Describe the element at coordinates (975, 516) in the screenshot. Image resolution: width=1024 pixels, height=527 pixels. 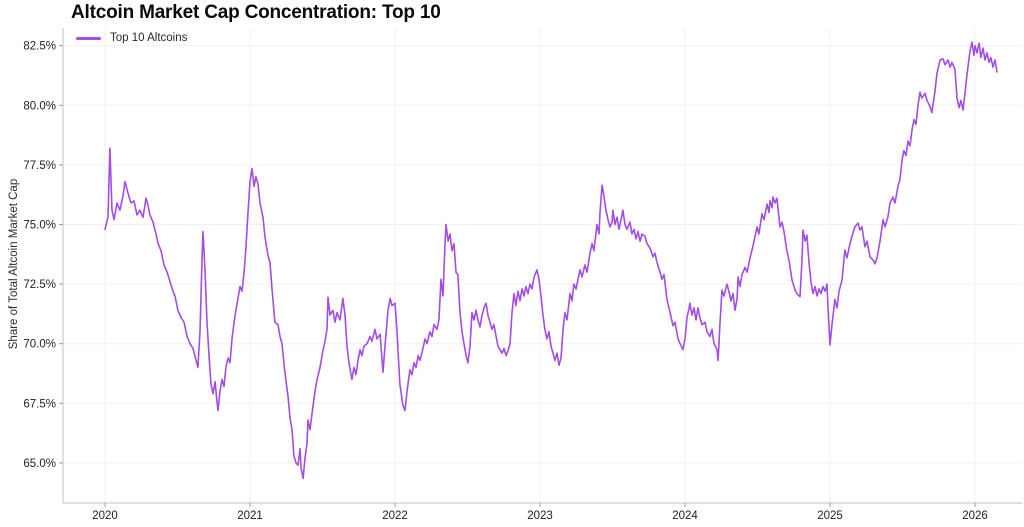
I see `x-tick-label: 2026` at that location.